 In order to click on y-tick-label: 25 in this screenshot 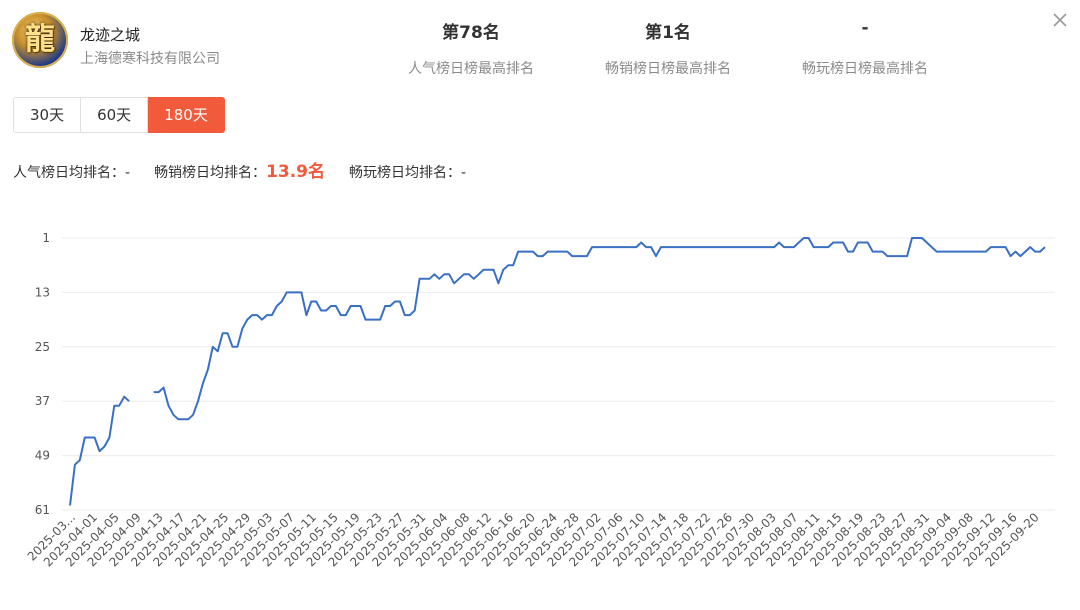, I will do `click(42, 347)`.